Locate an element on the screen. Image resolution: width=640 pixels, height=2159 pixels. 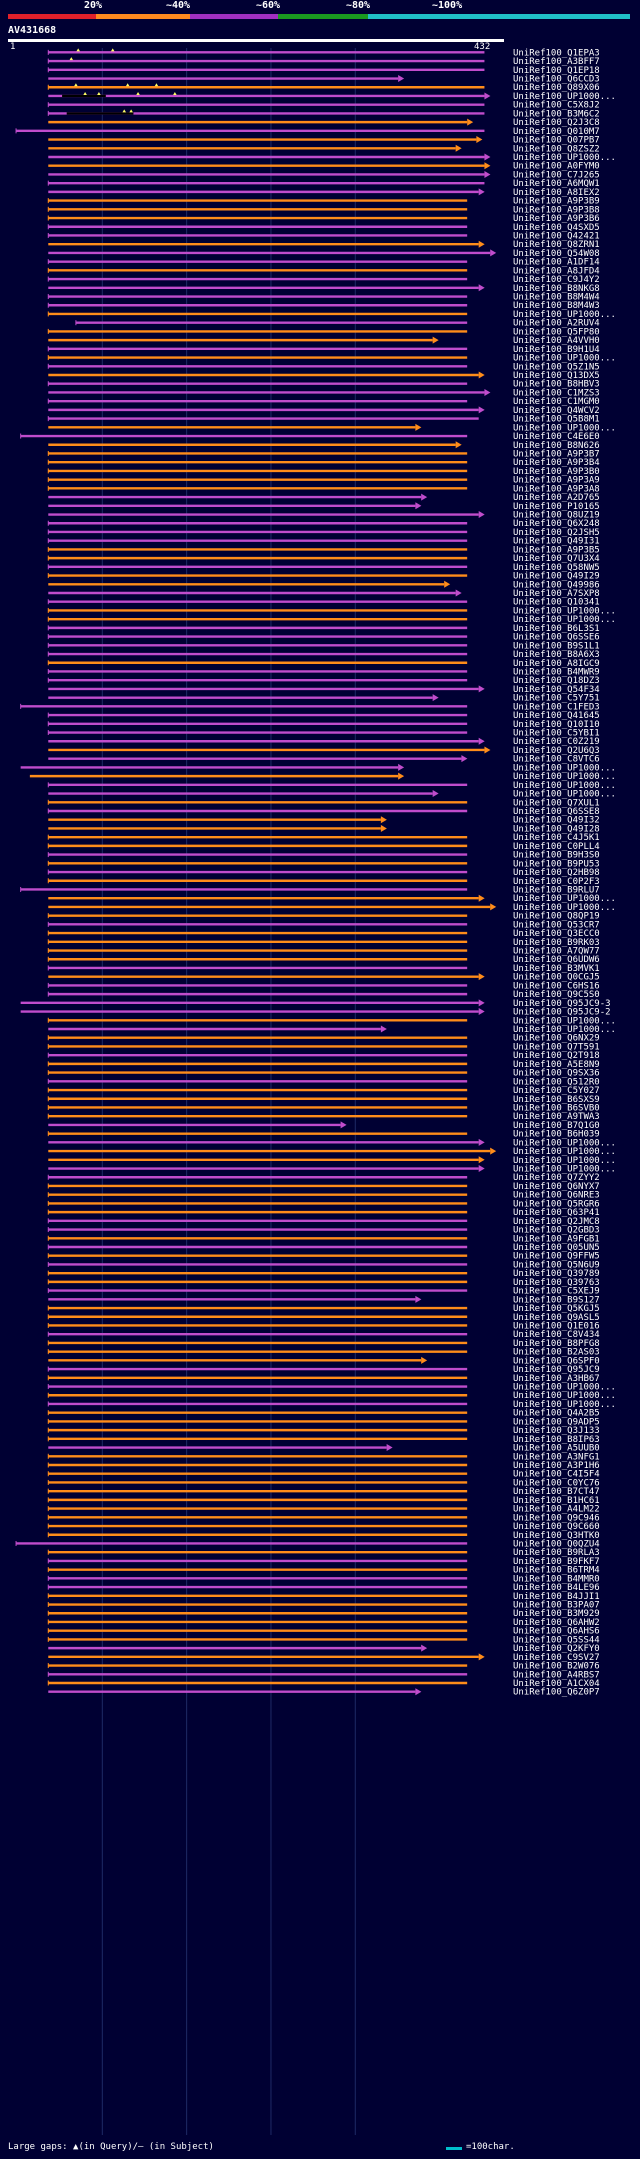
hit-label: UniRef100_C0PLL4 is located at coordinates (556, 847).